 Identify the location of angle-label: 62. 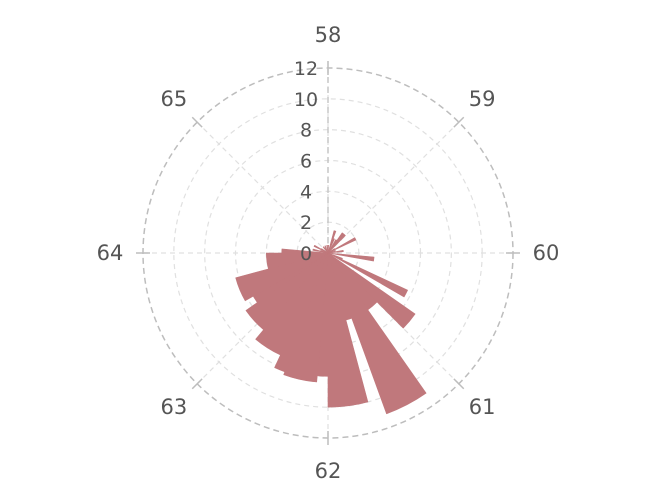
(328, 471).